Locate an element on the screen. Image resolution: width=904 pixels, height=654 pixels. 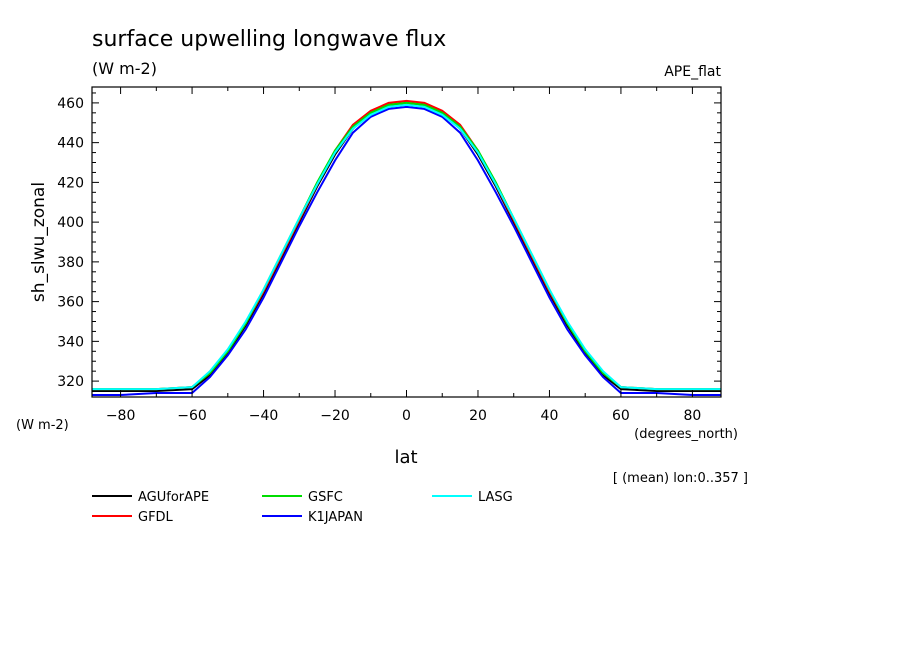
x-tick-label: 40 is located at coordinates (550, 416).